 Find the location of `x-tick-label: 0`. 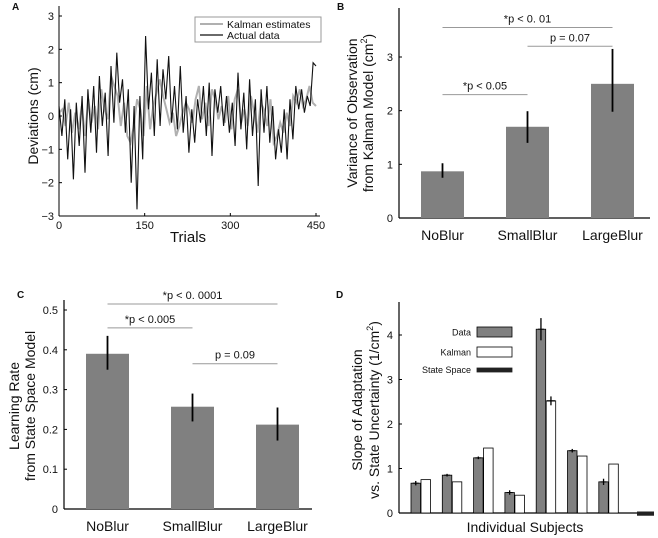

x-tick-label: 0 is located at coordinates (59, 226).